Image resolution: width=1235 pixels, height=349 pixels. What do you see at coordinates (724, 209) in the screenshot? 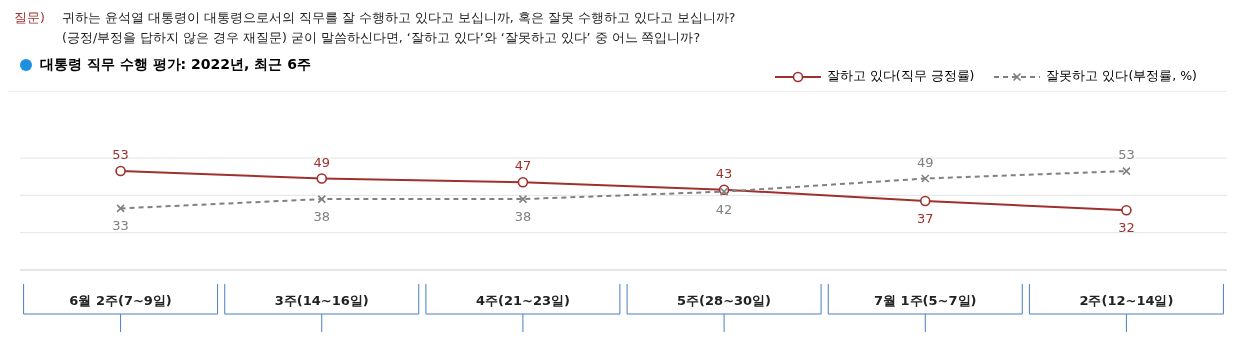
I see `data-label: 42` at bounding box center [724, 209].